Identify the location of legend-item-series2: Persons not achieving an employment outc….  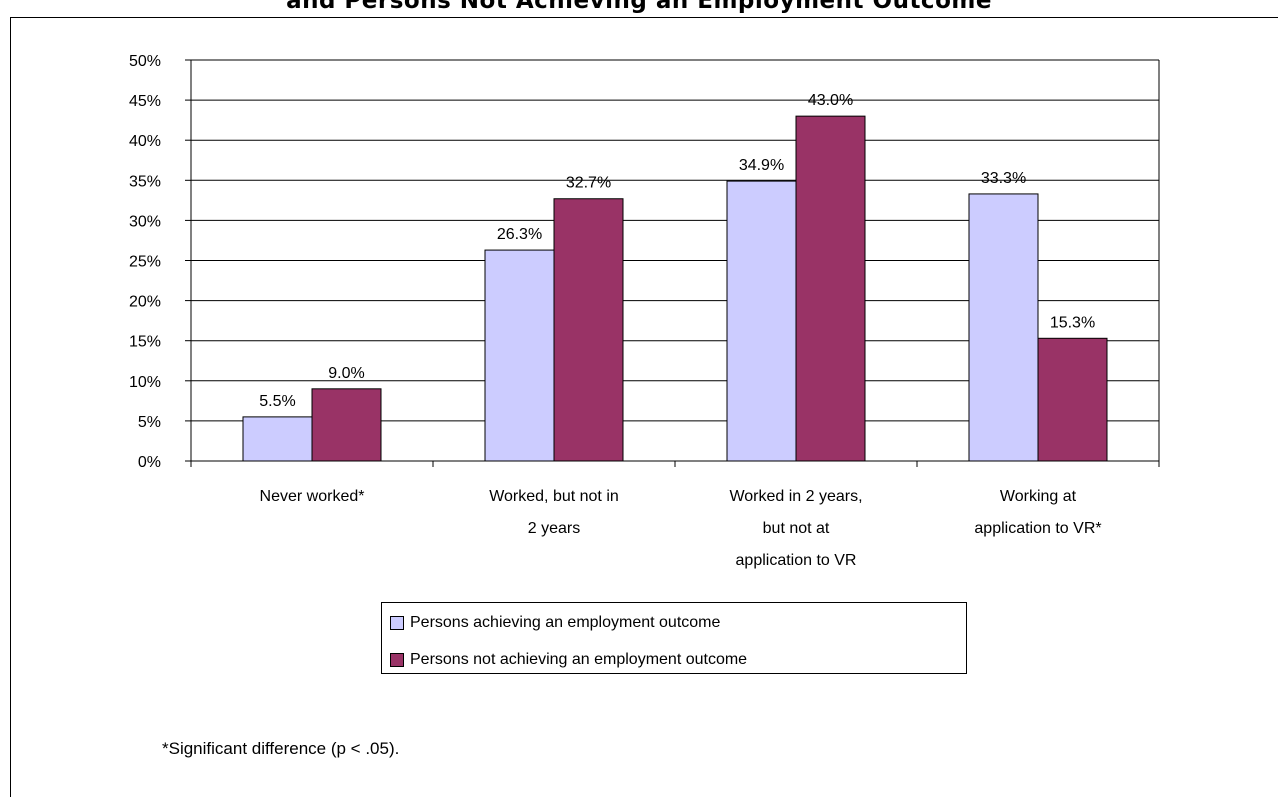
(568, 660).